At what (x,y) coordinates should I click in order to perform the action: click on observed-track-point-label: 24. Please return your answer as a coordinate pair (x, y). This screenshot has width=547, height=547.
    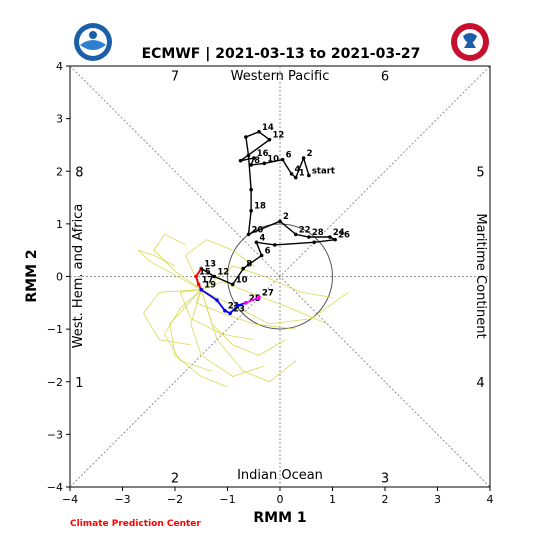
    Looking at the image, I should click on (339, 233).